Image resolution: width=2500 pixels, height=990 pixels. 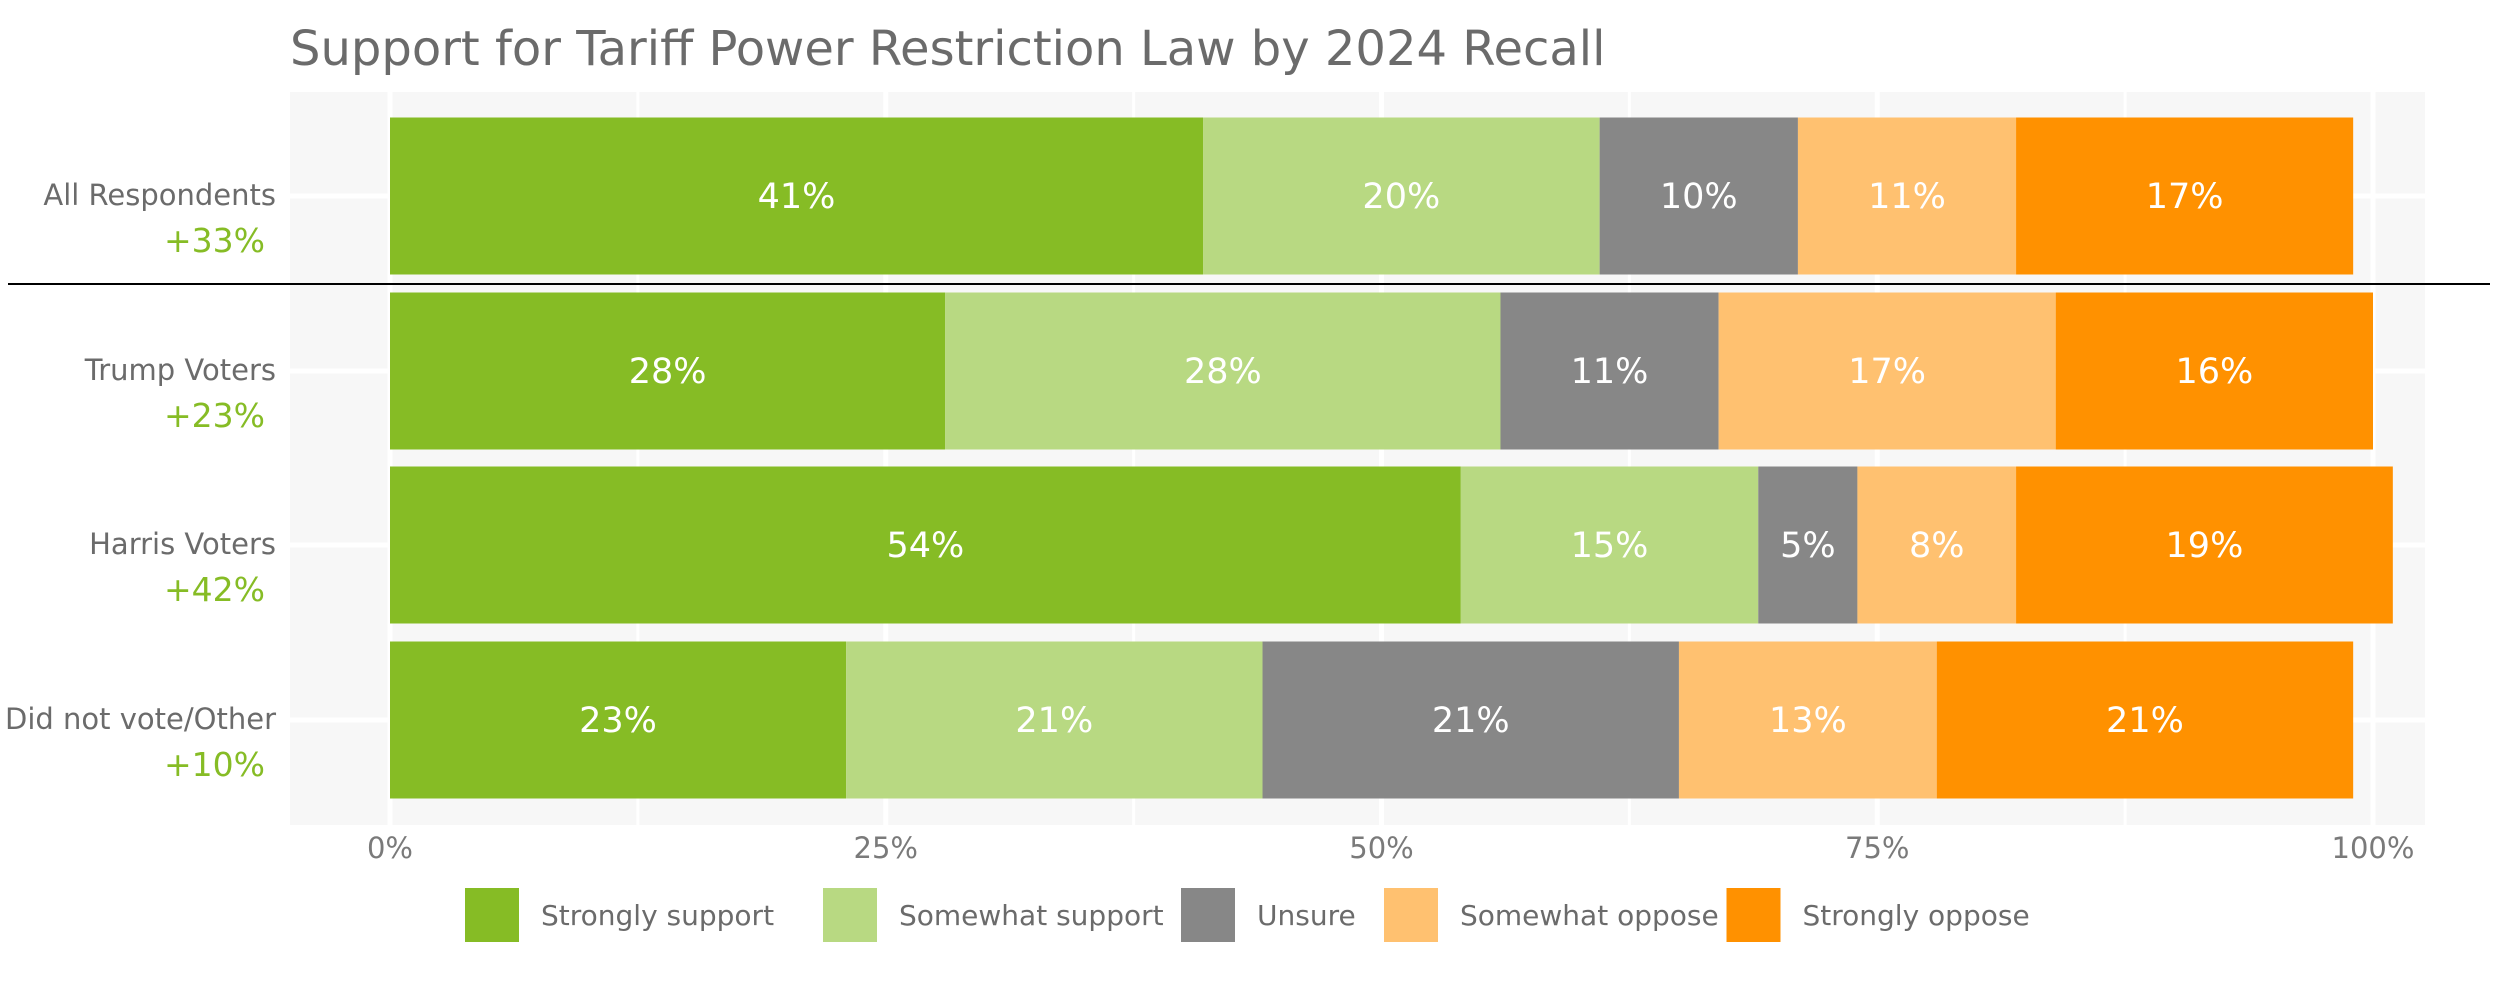 I want to click on category-label: Harris Voters, so click(x=182, y=544).